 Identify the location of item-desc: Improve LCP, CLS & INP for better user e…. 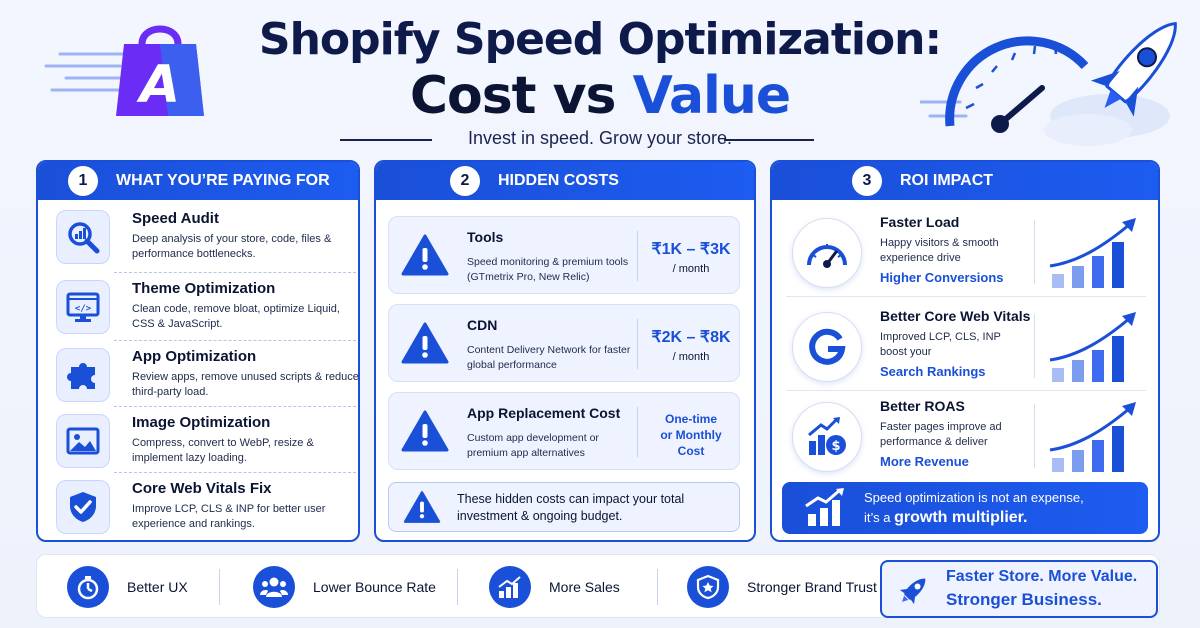
(229, 516).